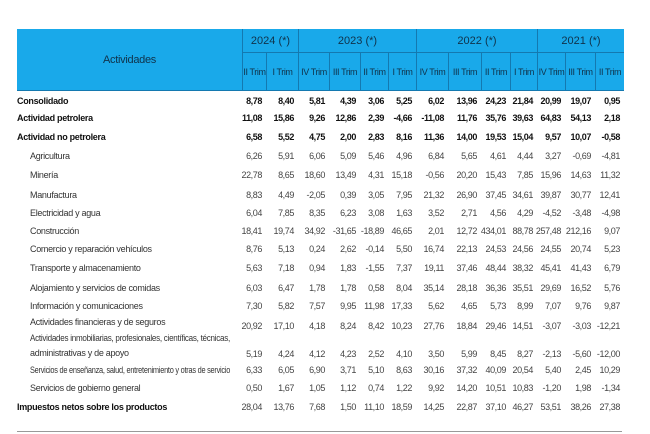 The image size is (650, 434). I want to click on cell-value: 10,23, so click(401, 326).